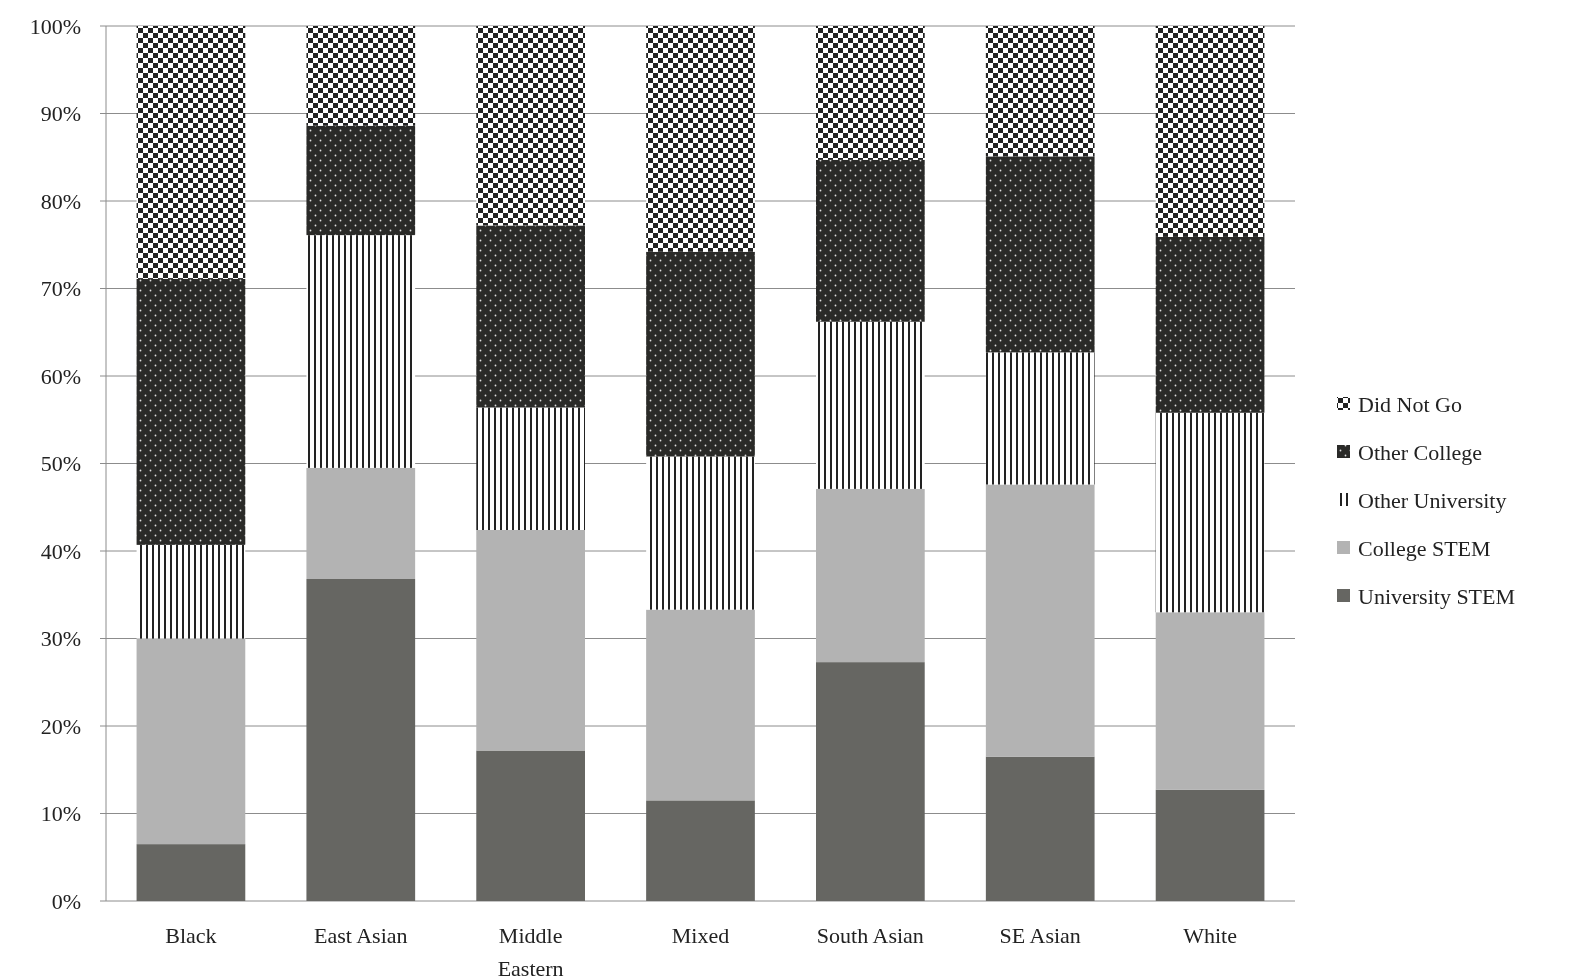  Describe the element at coordinates (1410, 404) in the screenshot. I see `legend-label: Did Not Go` at that location.